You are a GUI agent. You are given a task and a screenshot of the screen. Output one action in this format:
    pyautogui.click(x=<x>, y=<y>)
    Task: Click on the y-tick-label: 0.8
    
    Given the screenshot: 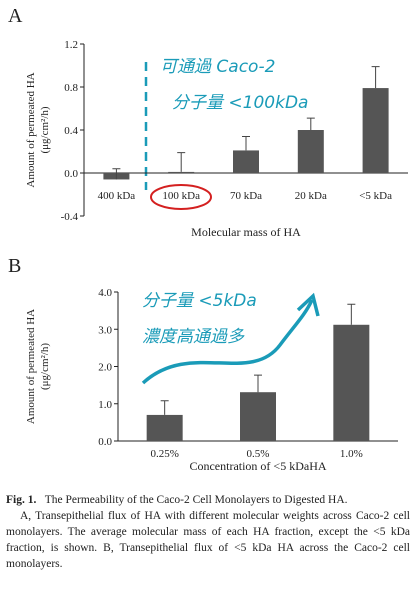 What is the action you would take?
    pyautogui.click(x=71, y=88)
    